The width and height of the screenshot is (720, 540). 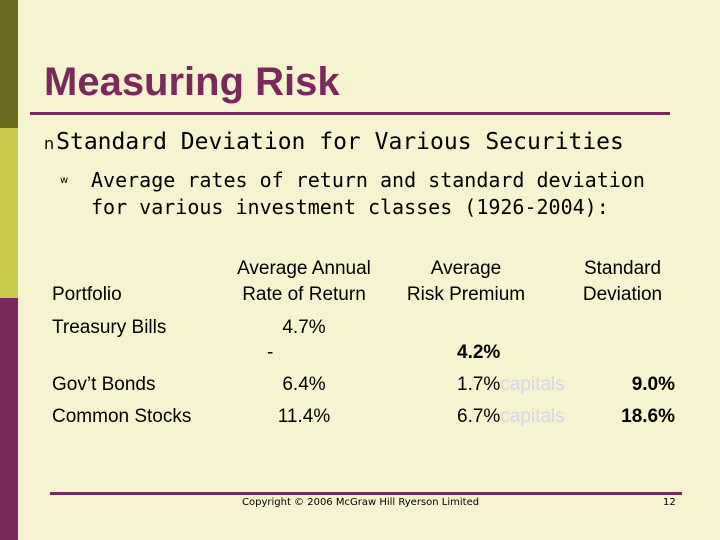 What do you see at coordinates (622, 294) in the screenshot?
I see `header-stdev-line-2: Deviation` at bounding box center [622, 294].